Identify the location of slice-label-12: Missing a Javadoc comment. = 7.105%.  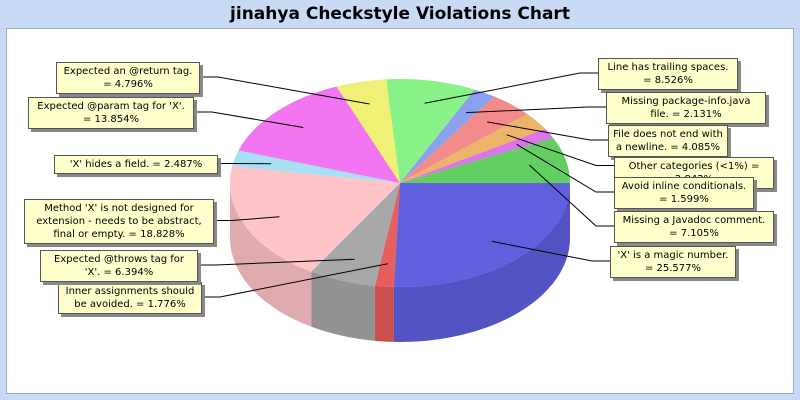
(694, 227).